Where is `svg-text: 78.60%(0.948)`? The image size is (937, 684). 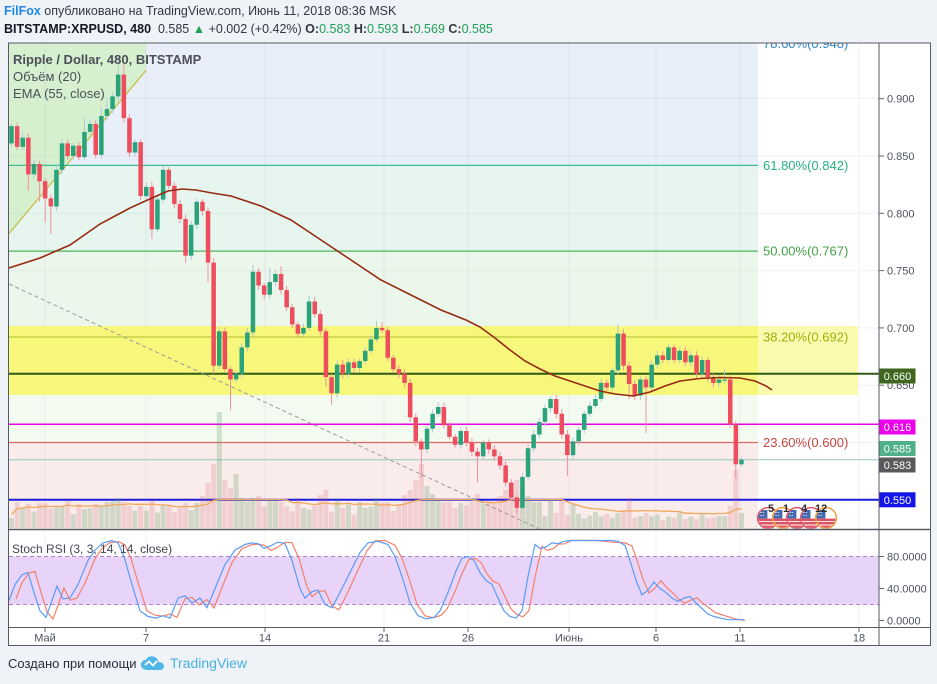 svg-text: 78.60%(0.948) is located at coordinates (805, 43).